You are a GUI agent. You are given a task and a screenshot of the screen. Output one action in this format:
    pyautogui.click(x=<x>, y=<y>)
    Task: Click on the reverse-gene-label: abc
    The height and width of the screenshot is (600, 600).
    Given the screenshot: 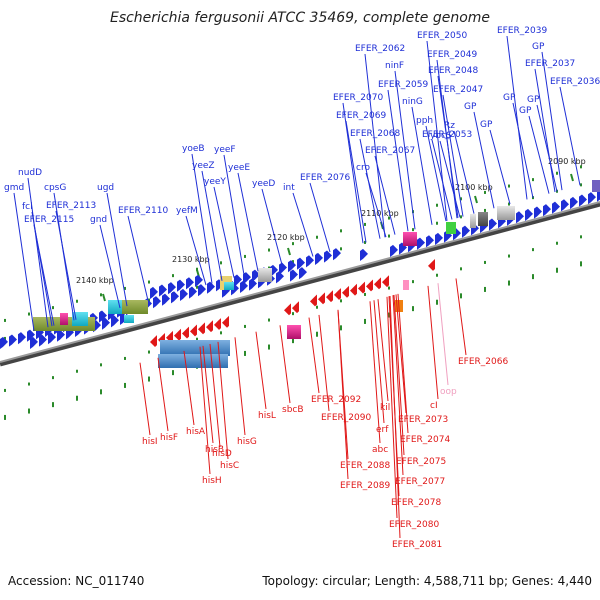 What is the action you would take?
    pyautogui.click(x=380, y=450)
    